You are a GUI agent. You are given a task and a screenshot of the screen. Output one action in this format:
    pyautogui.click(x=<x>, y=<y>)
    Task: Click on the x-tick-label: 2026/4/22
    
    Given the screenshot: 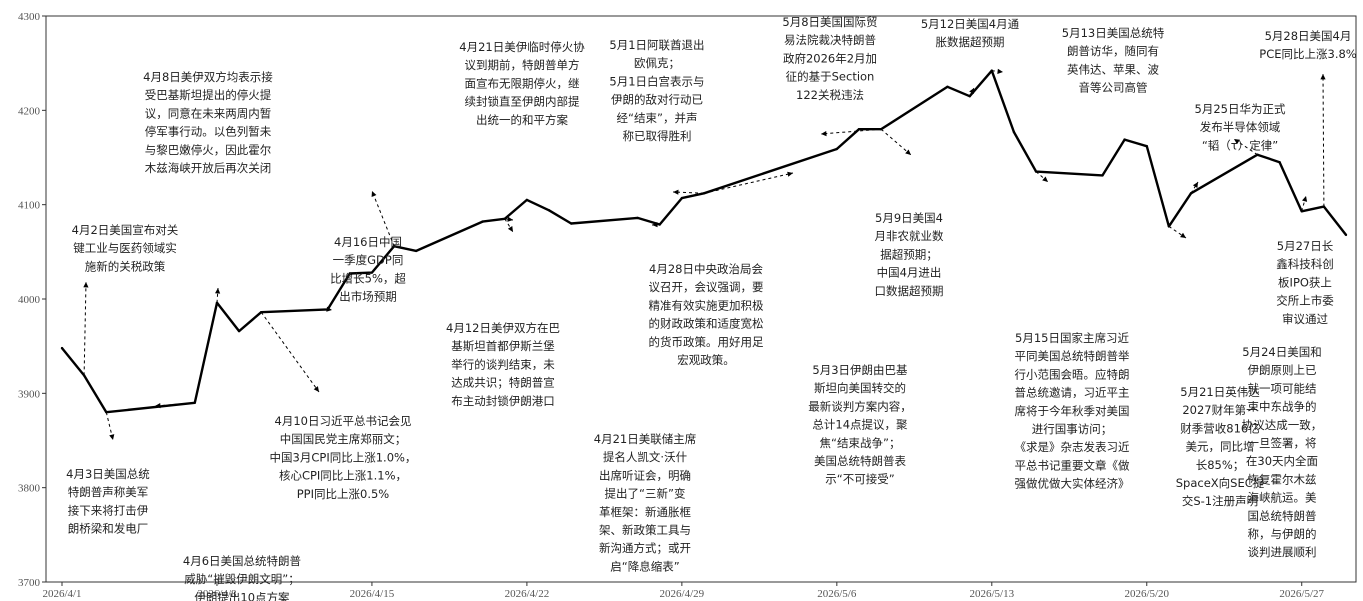 What is the action you would take?
    pyautogui.click(x=527, y=594)
    